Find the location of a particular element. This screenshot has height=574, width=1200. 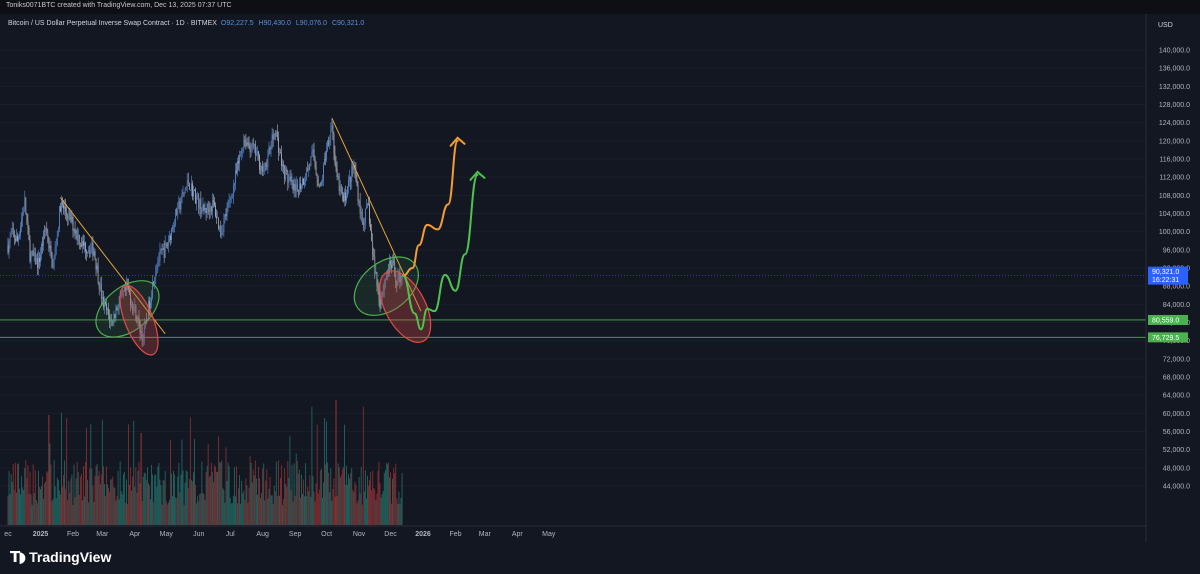

time-tick-label: Aug is located at coordinates (262, 534).